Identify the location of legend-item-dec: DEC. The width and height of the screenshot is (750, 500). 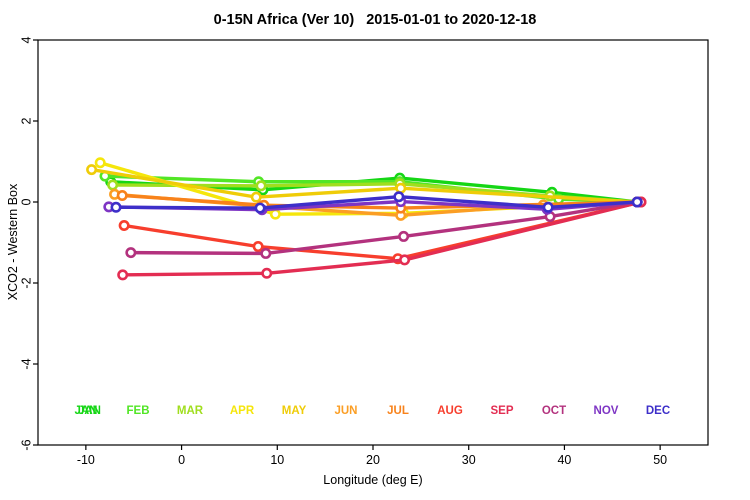
(658, 411).